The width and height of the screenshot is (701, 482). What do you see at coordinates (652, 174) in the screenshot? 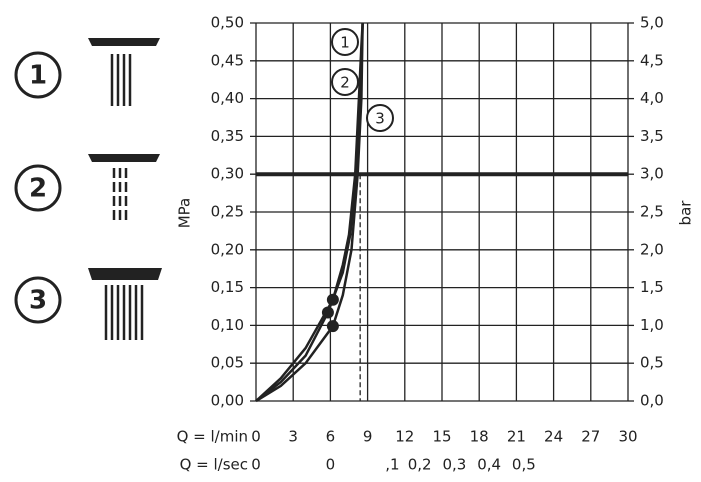
I see `y2-tick-label: 3,0` at bounding box center [652, 174].